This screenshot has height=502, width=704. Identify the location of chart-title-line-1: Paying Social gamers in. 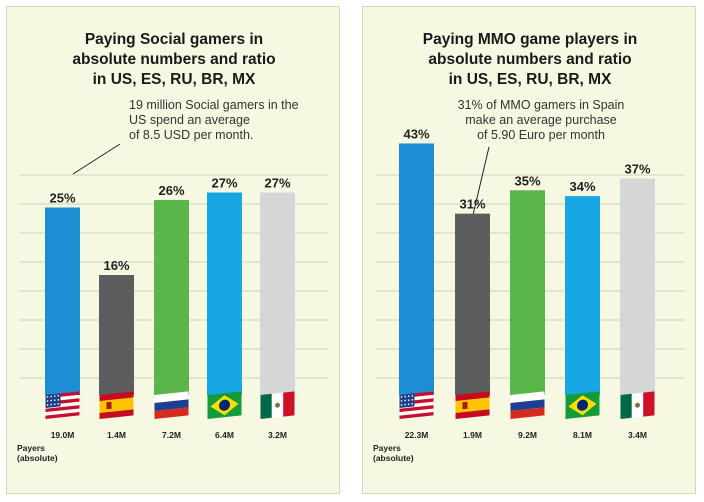
(174, 39).